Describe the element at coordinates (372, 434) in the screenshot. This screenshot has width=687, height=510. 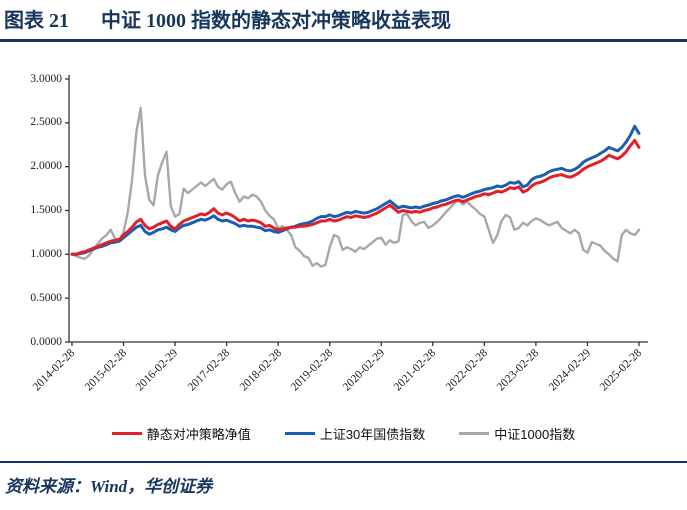
I see `legend-label-sse-30y-treasury-index: 上证30年国债指数` at that location.